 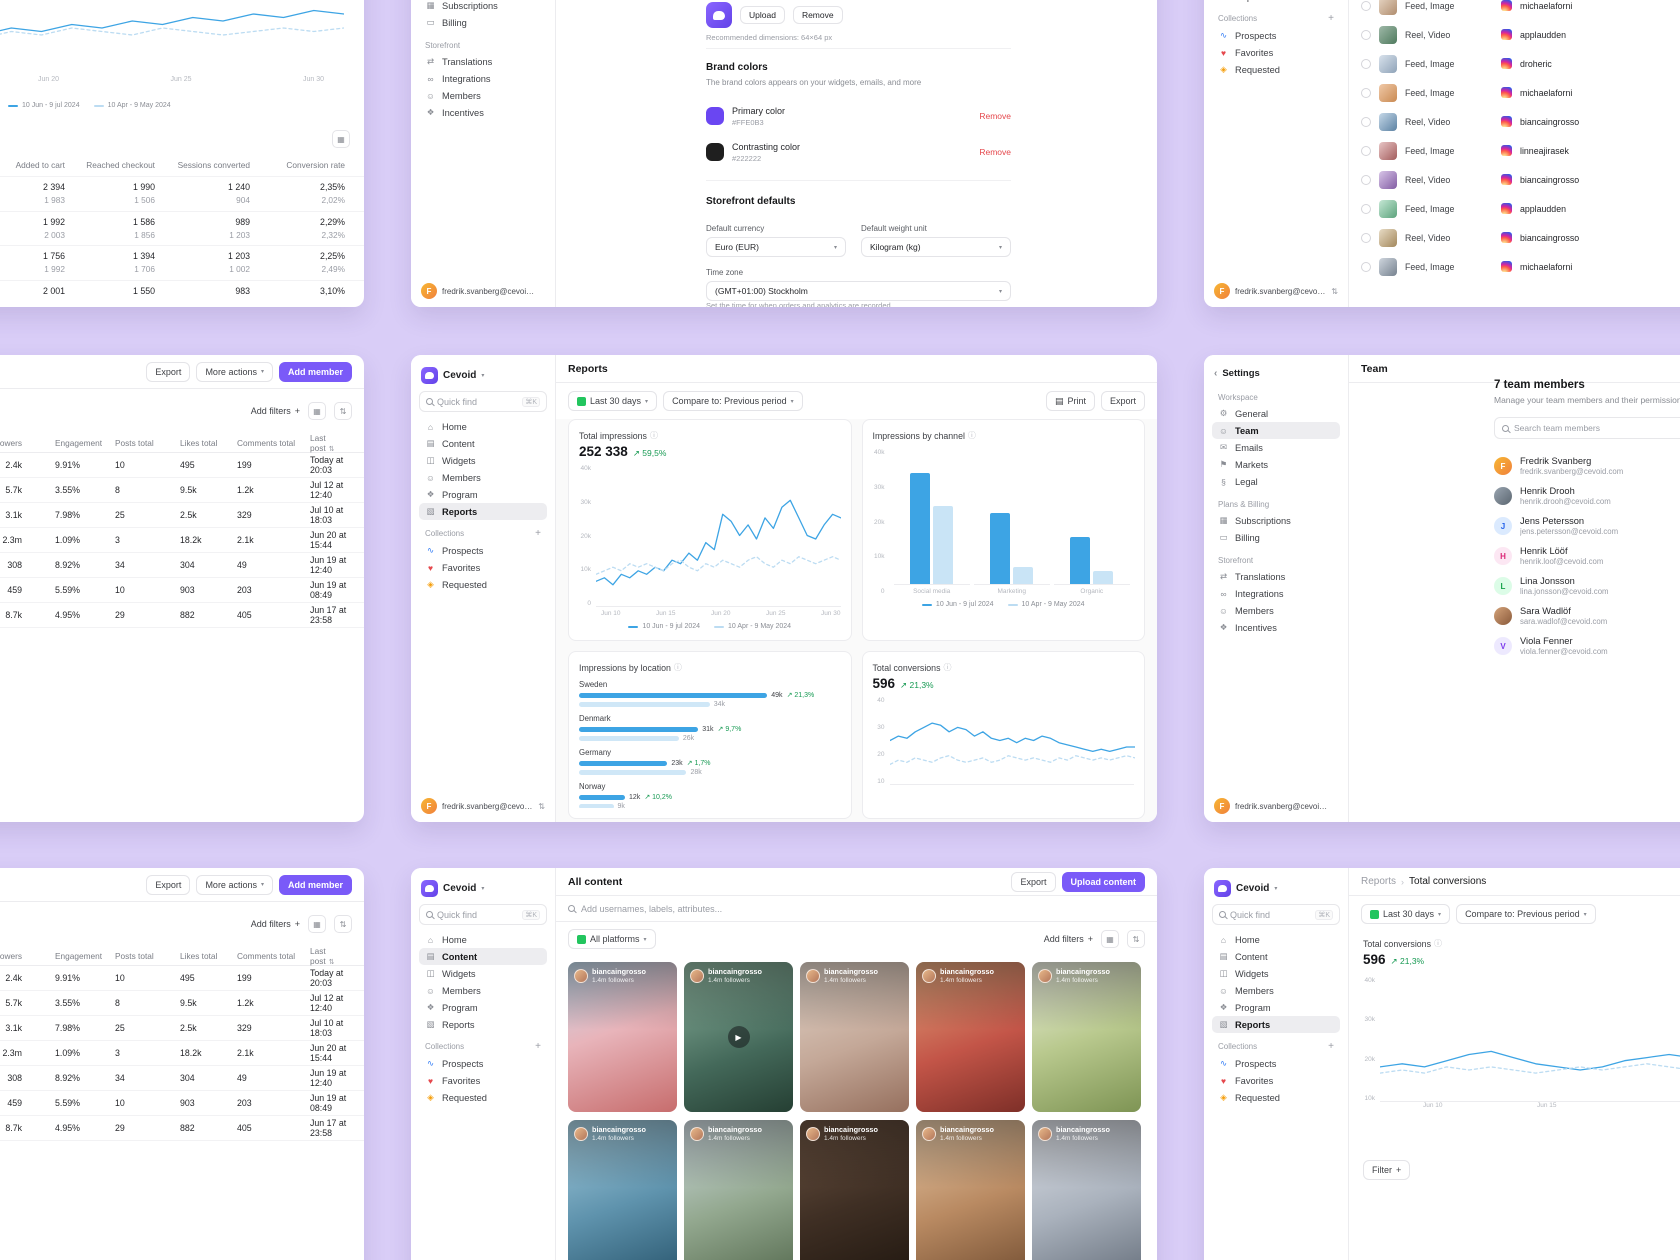 I want to click on settings-nav-item: ⚙ General, so click(x=1276, y=413).